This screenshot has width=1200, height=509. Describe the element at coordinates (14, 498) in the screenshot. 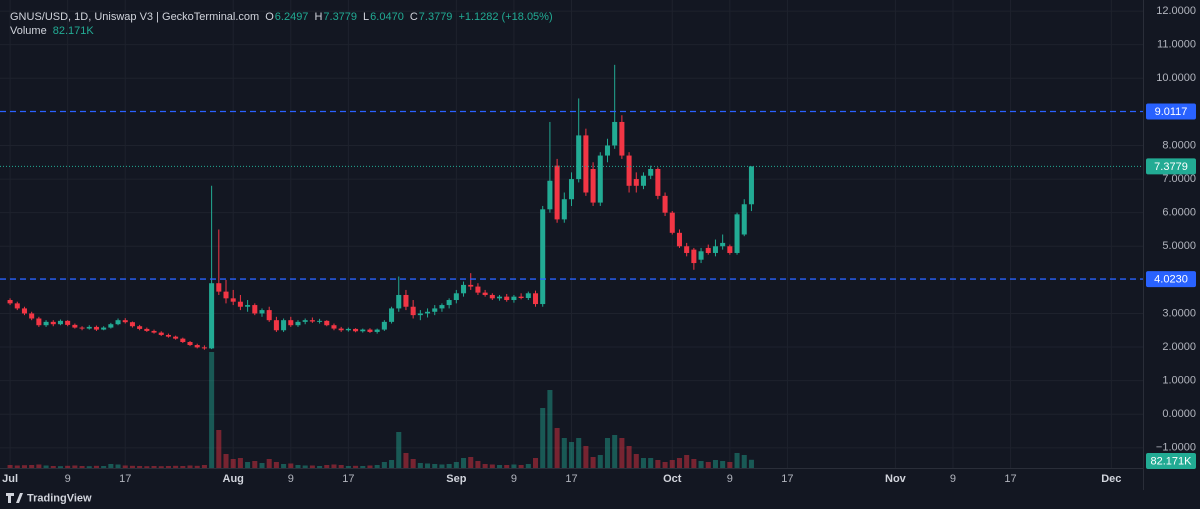

I see `brand-icon` at that location.